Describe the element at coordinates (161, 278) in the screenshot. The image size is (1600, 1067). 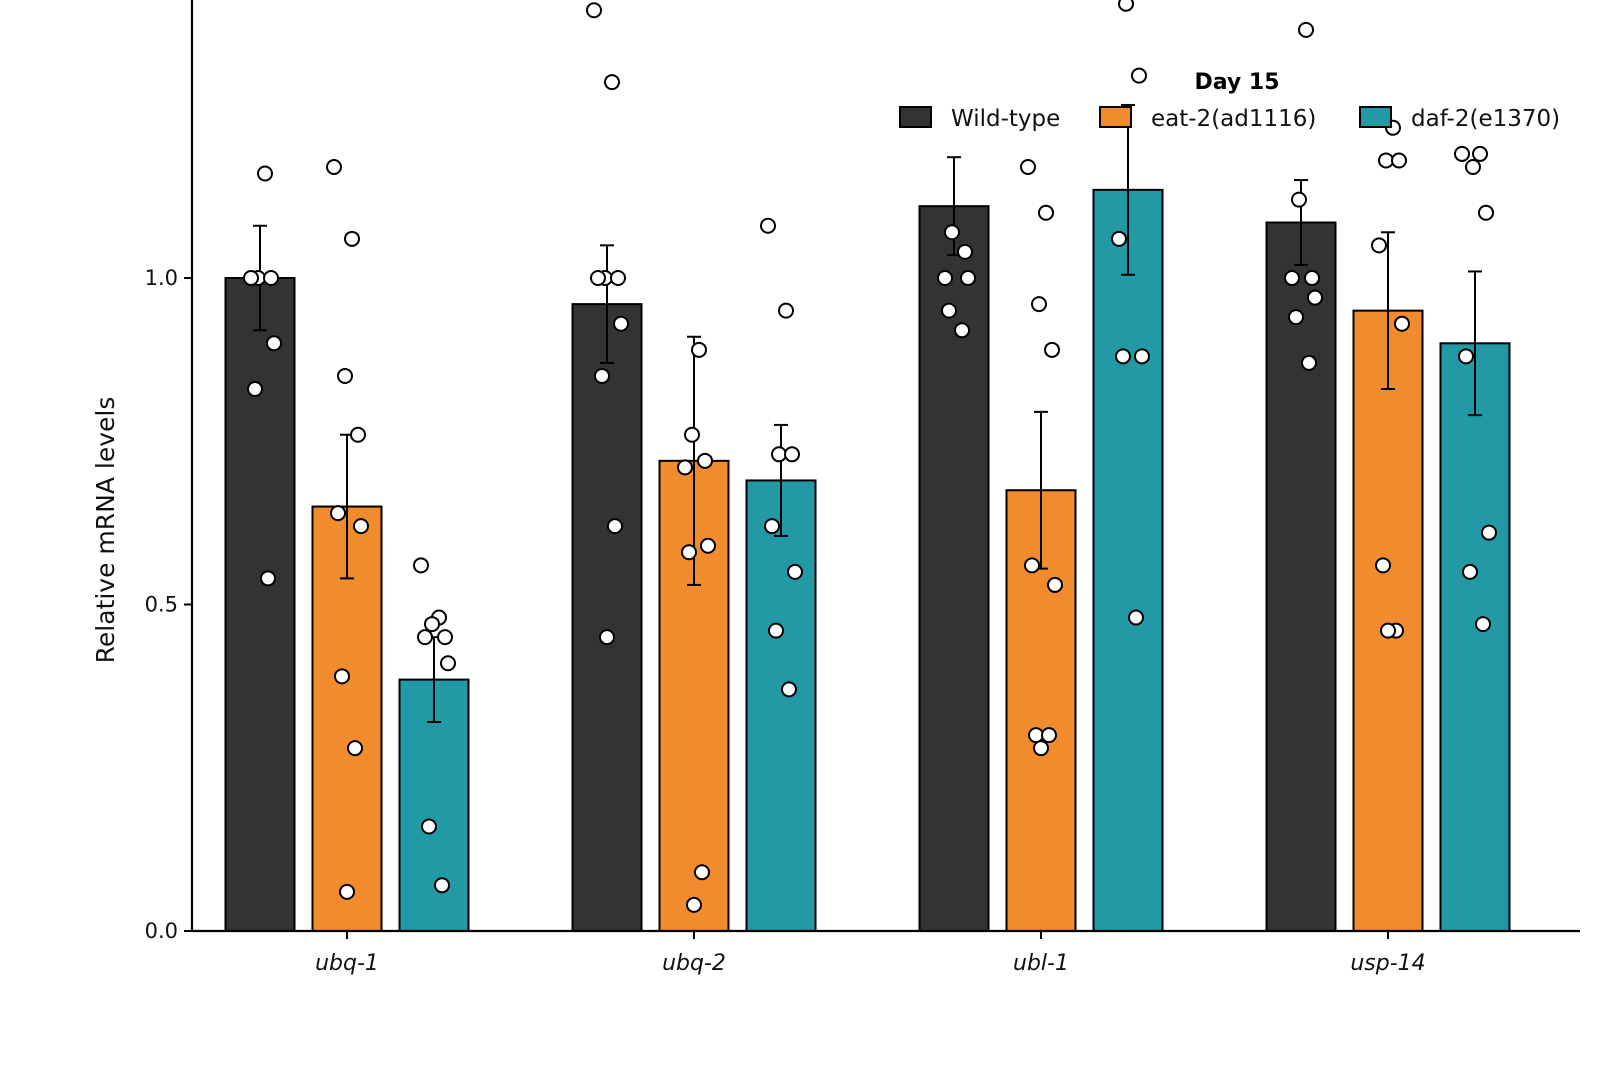
I see `y-tick-label: 1.0` at that location.